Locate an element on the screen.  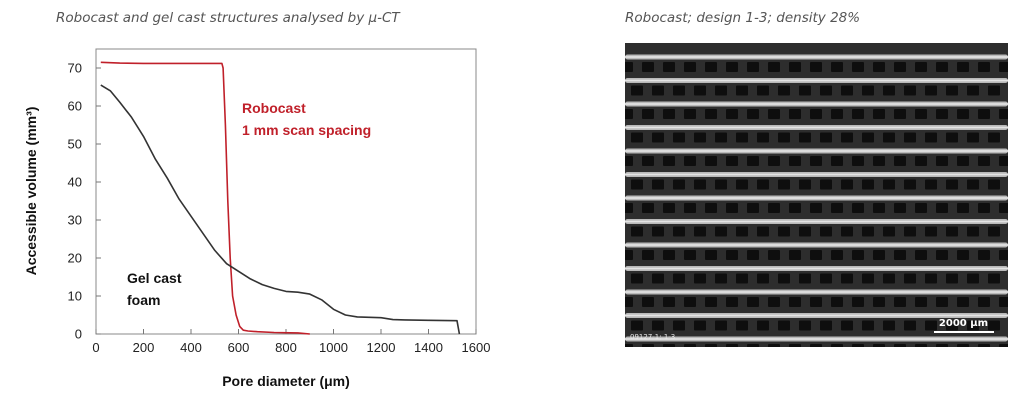
y-tick-label: 30 is located at coordinates (75, 220).